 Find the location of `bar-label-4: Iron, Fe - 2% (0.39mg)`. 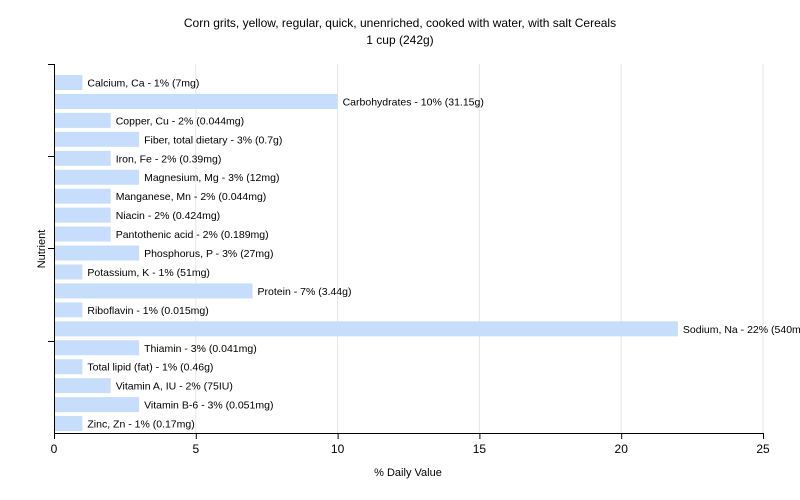

bar-label-4: Iron, Fe - 2% (0.39mg) is located at coordinates (169, 159).